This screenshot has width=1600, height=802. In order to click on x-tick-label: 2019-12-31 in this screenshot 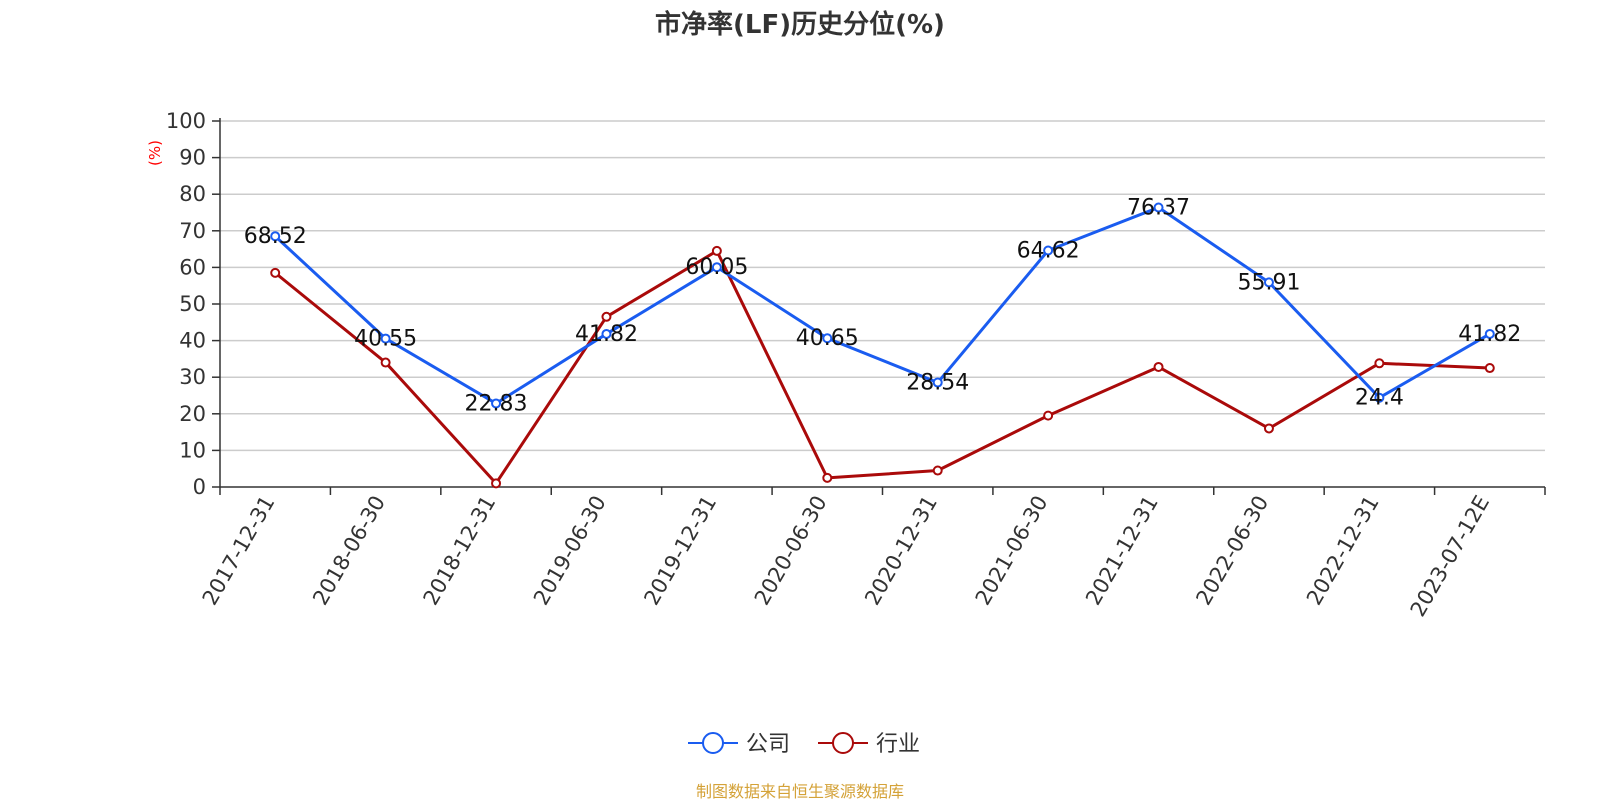, I will do `click(680, 551)`.